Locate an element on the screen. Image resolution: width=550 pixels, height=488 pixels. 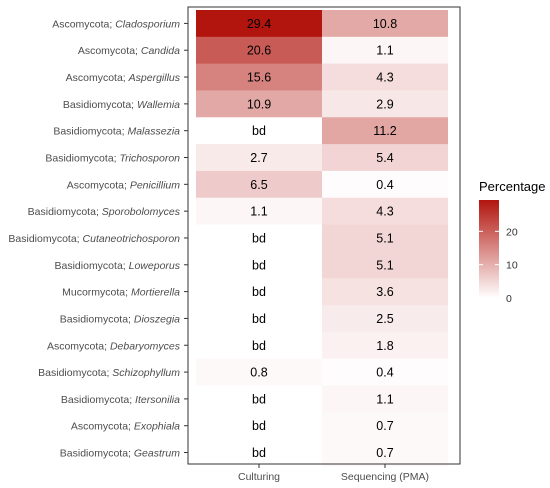
row-label: Basidiomycota; Sporobolomyces is located at coordinates (104, 212).